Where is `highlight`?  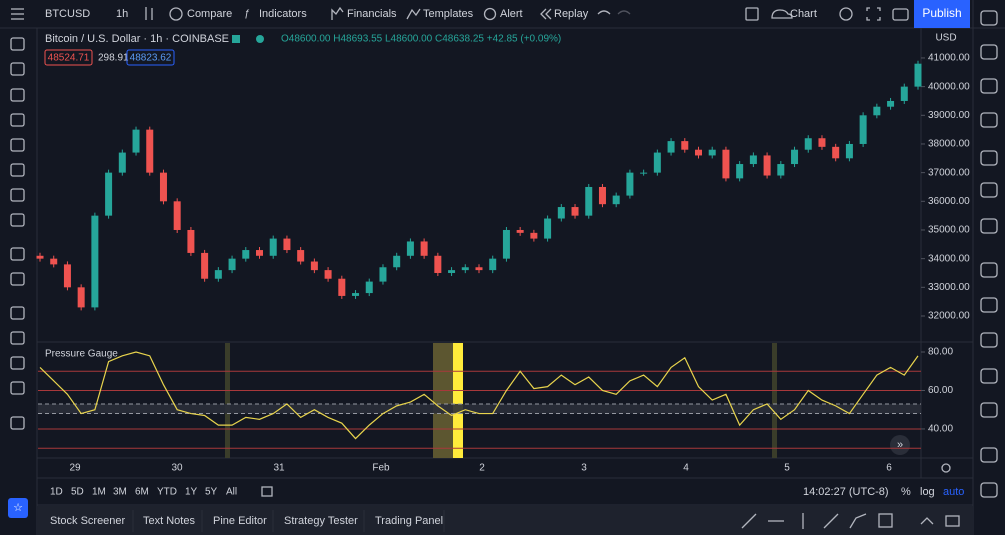
highlight is located at coordinates (227, 400).